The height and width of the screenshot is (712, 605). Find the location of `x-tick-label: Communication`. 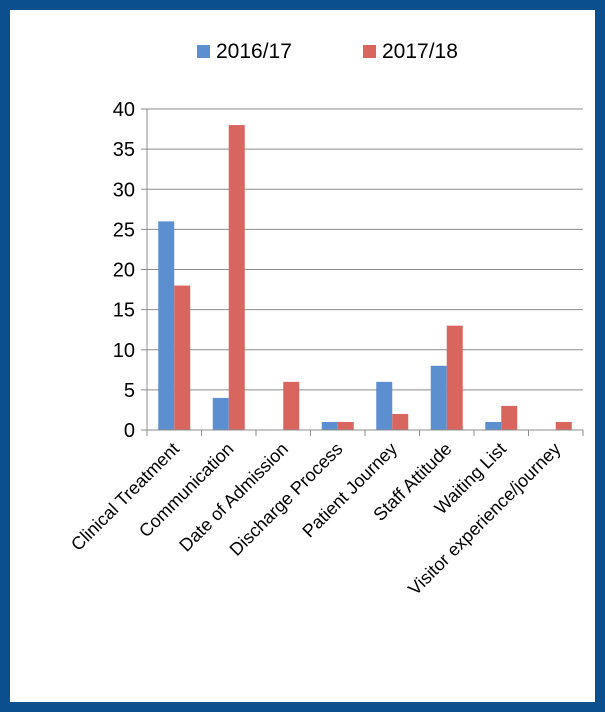

x-tick-label: Communication is located at coordinates (186, 490).